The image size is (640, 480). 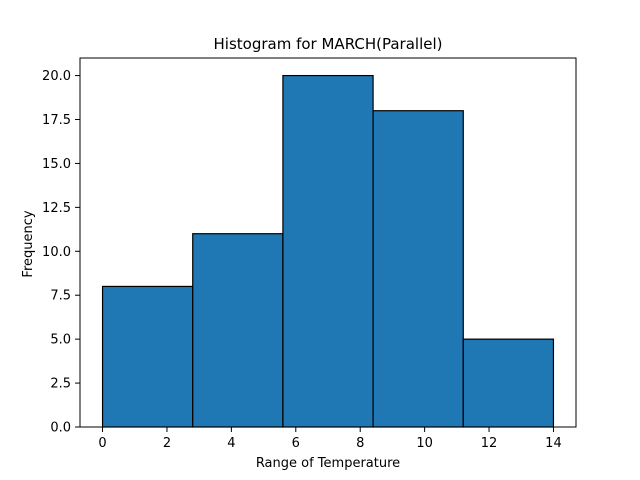 What do you see at coordinates (60, 384) in the screenshot?
I see `y-tick-label-1: 2.5` at bounding box center [60, 384].